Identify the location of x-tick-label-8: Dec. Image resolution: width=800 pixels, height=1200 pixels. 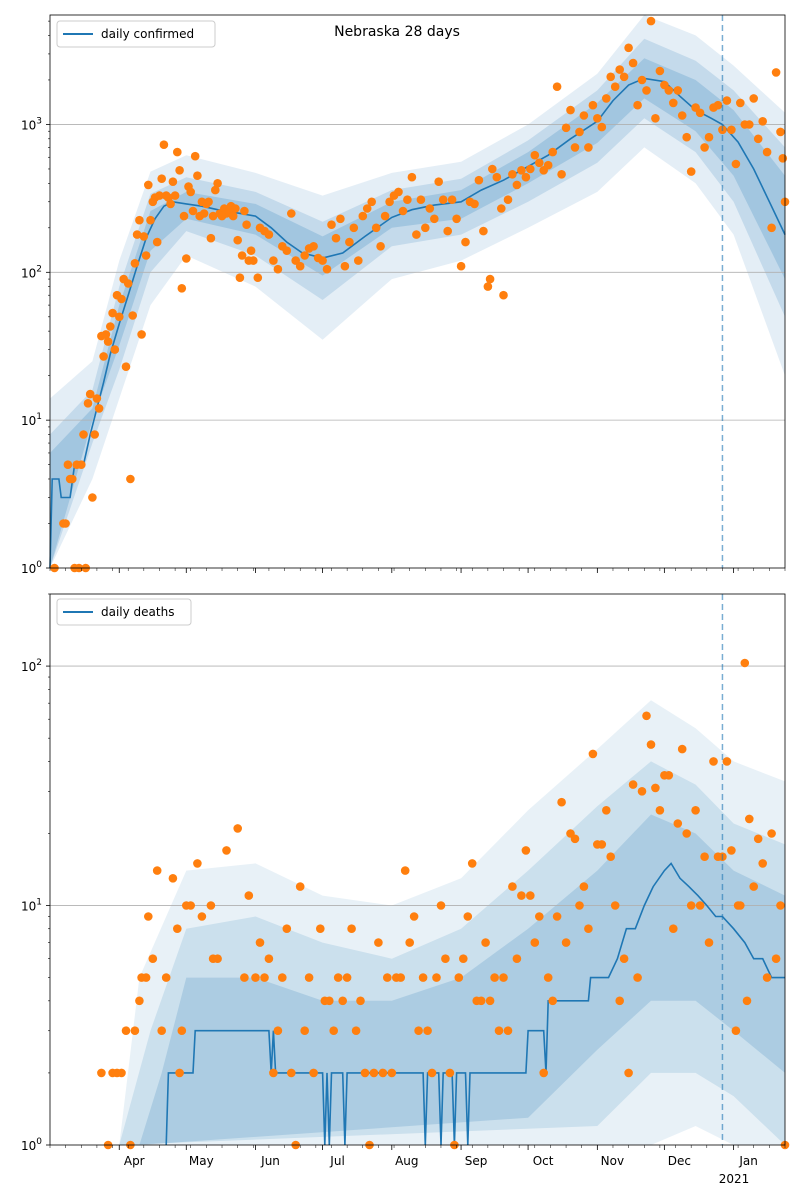
(679, 1161).